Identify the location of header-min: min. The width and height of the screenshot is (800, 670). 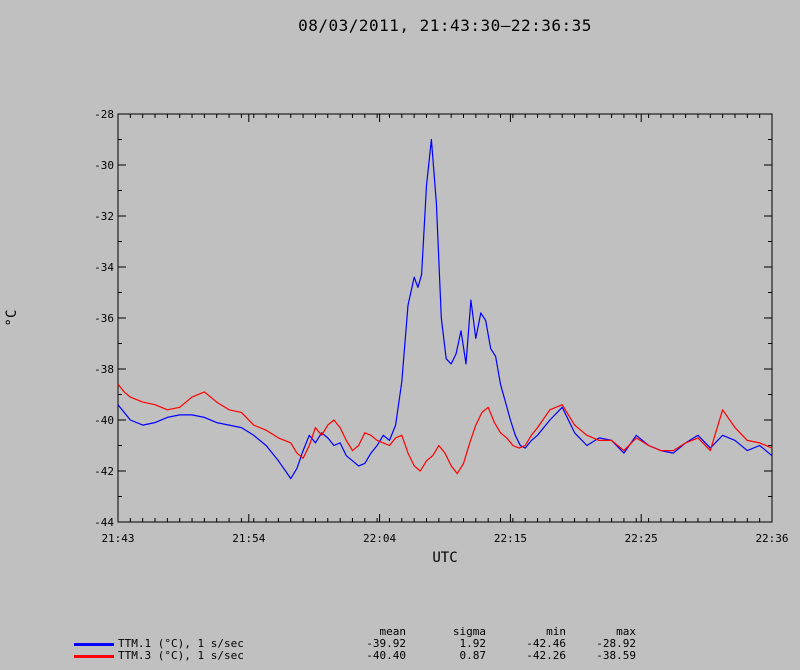
(556, 631).